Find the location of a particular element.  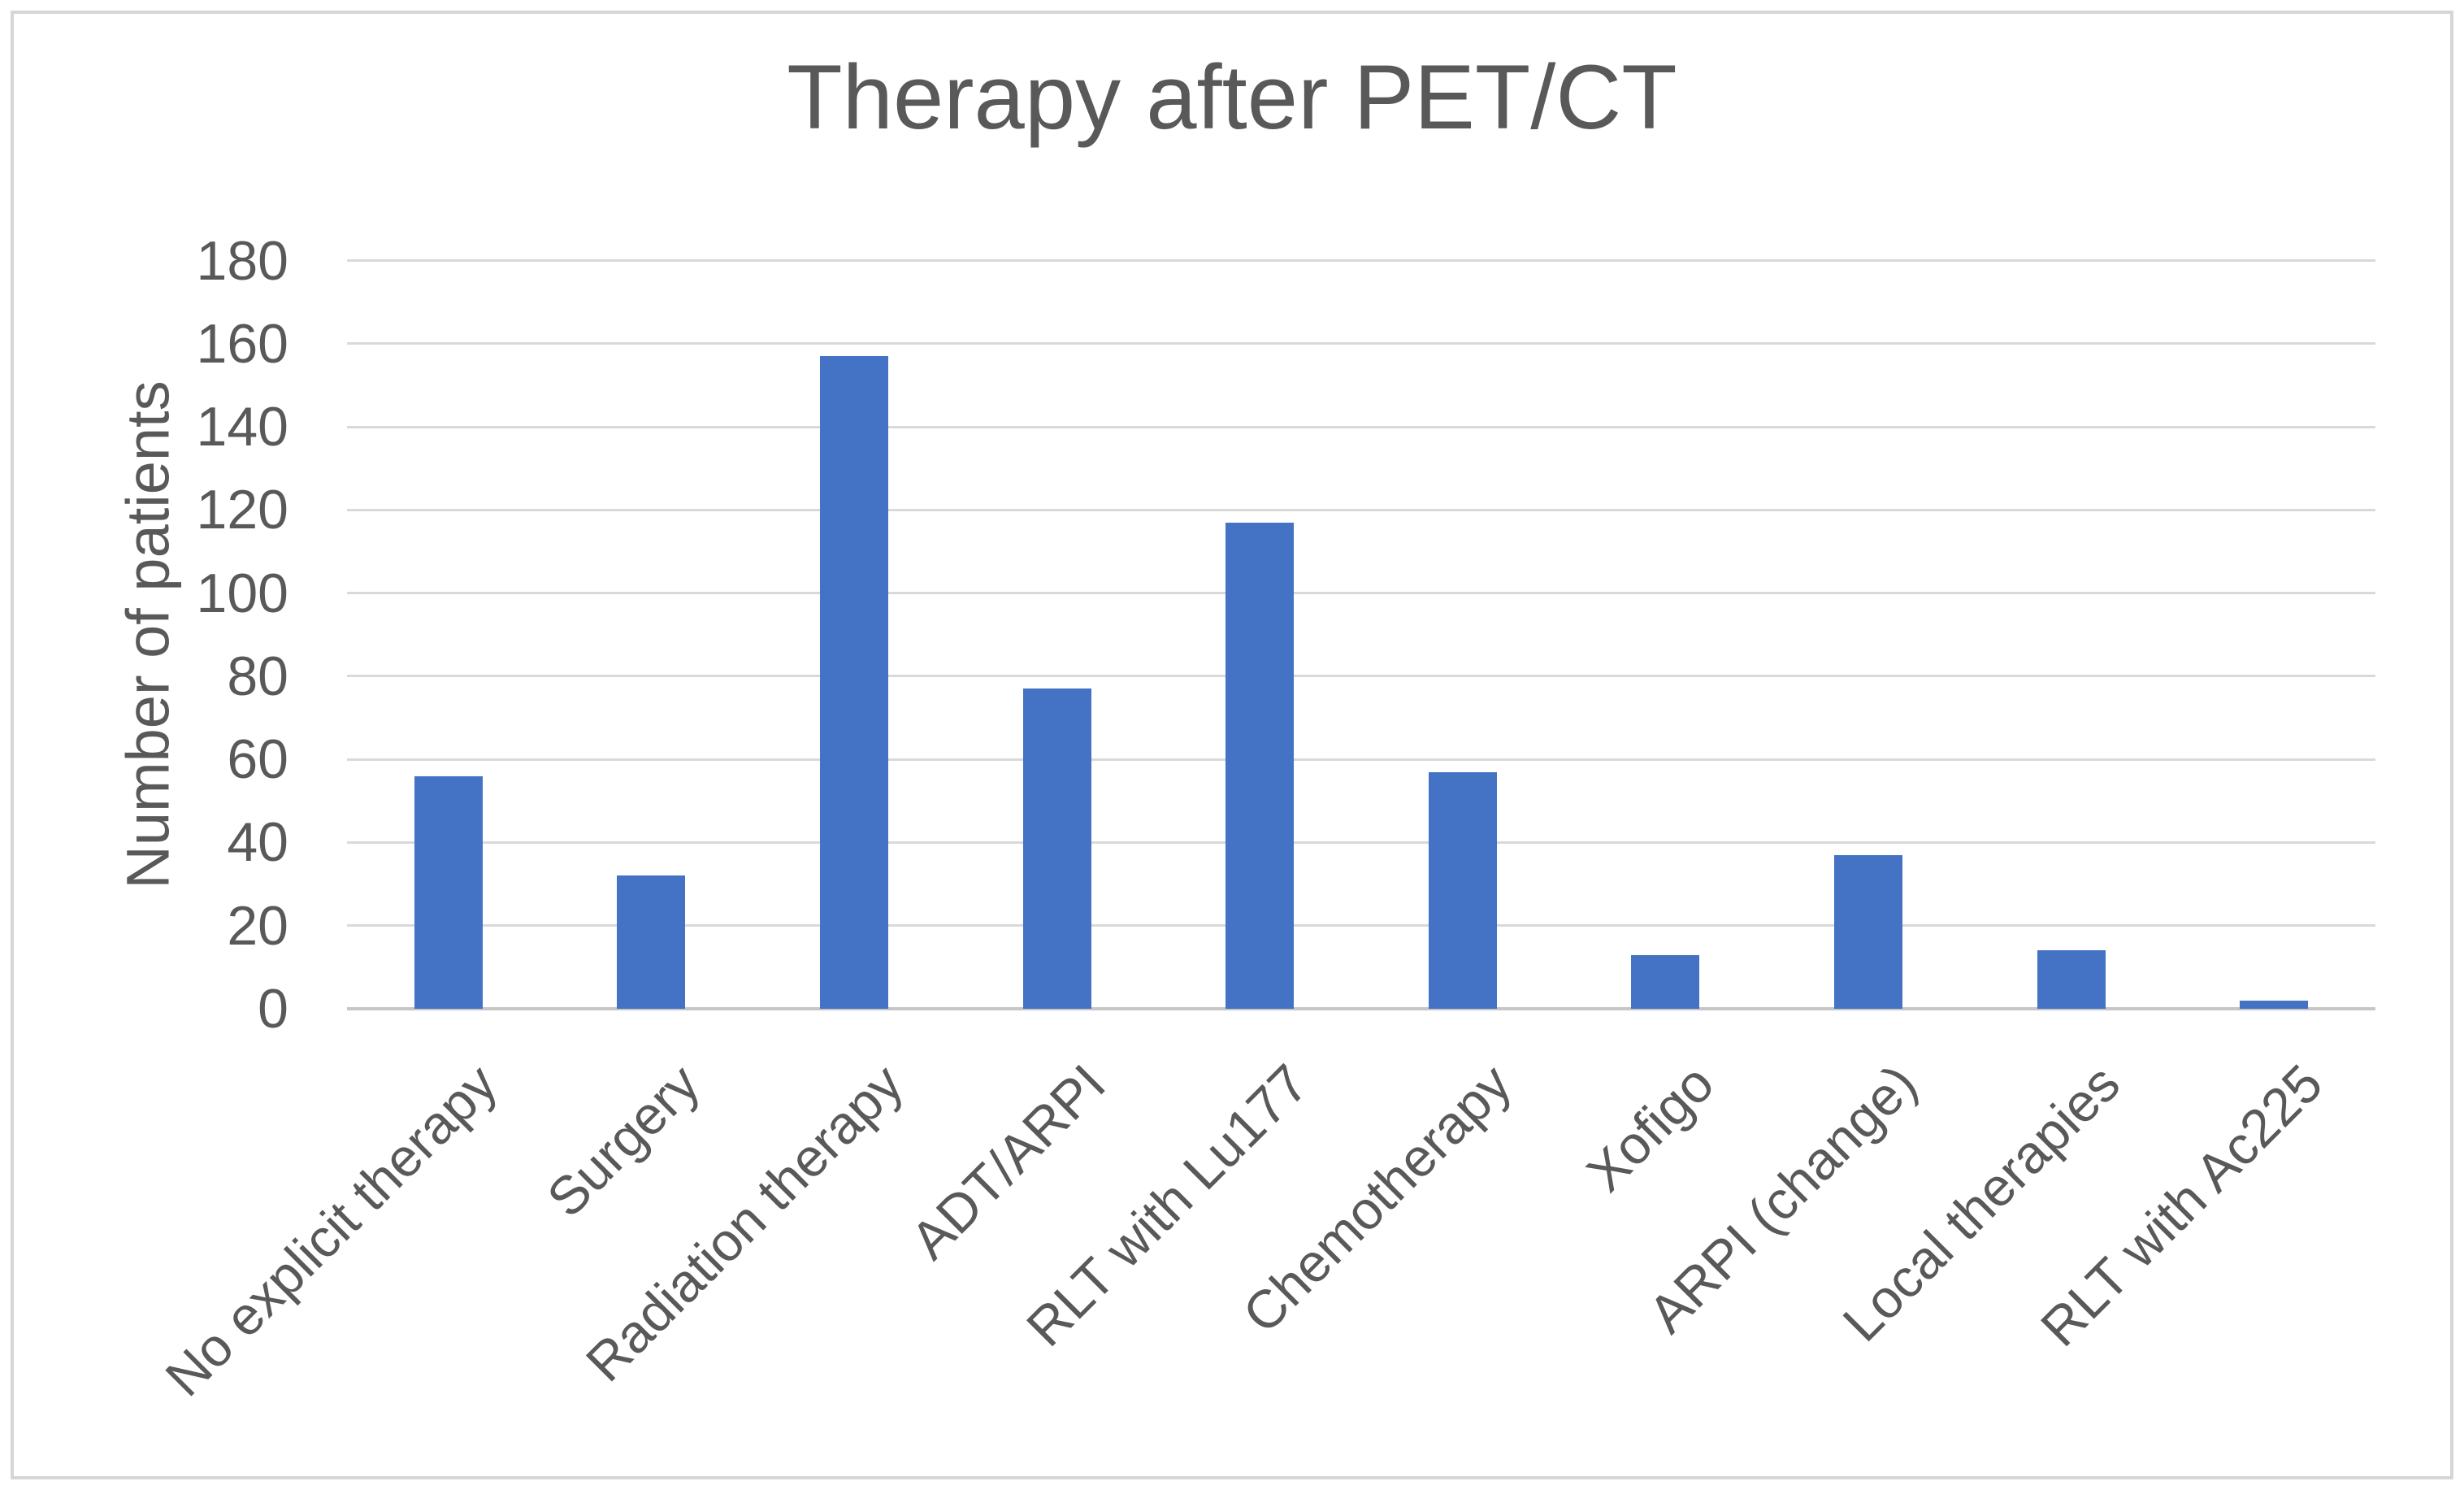

chart-title: Therapy after PET/CT is located at coordinates (1232, 97).